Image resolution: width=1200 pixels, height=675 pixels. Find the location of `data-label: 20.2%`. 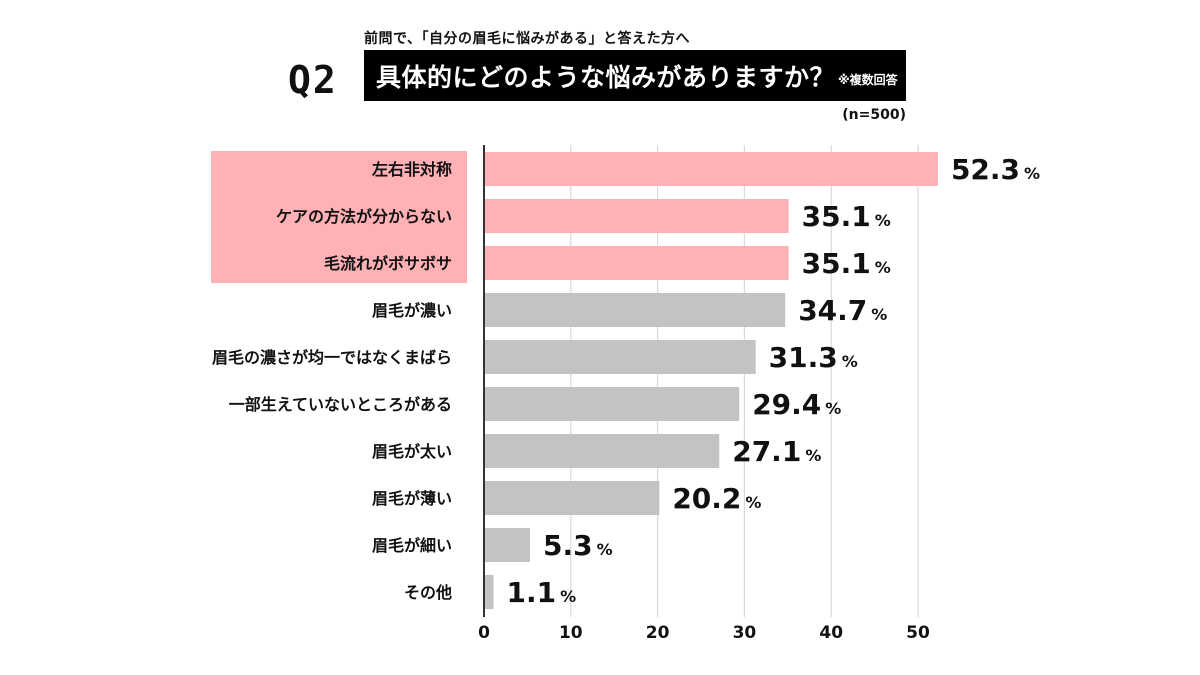

data-label: 20.2% is located at coordinates (716, 498).